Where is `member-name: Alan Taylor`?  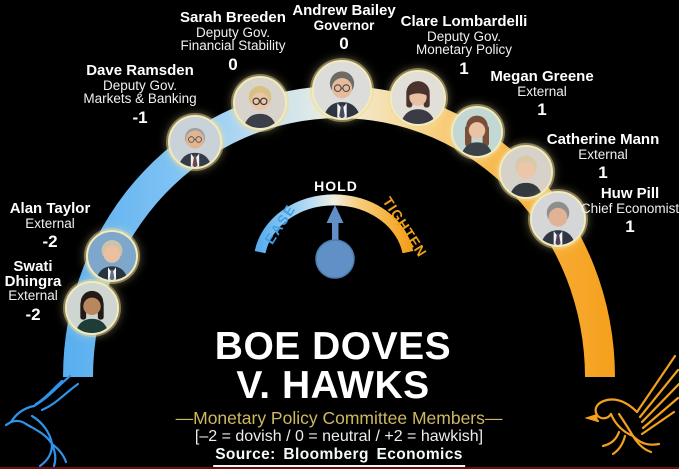 member-name: Alan Taylor is located at coordinates (50, 208).